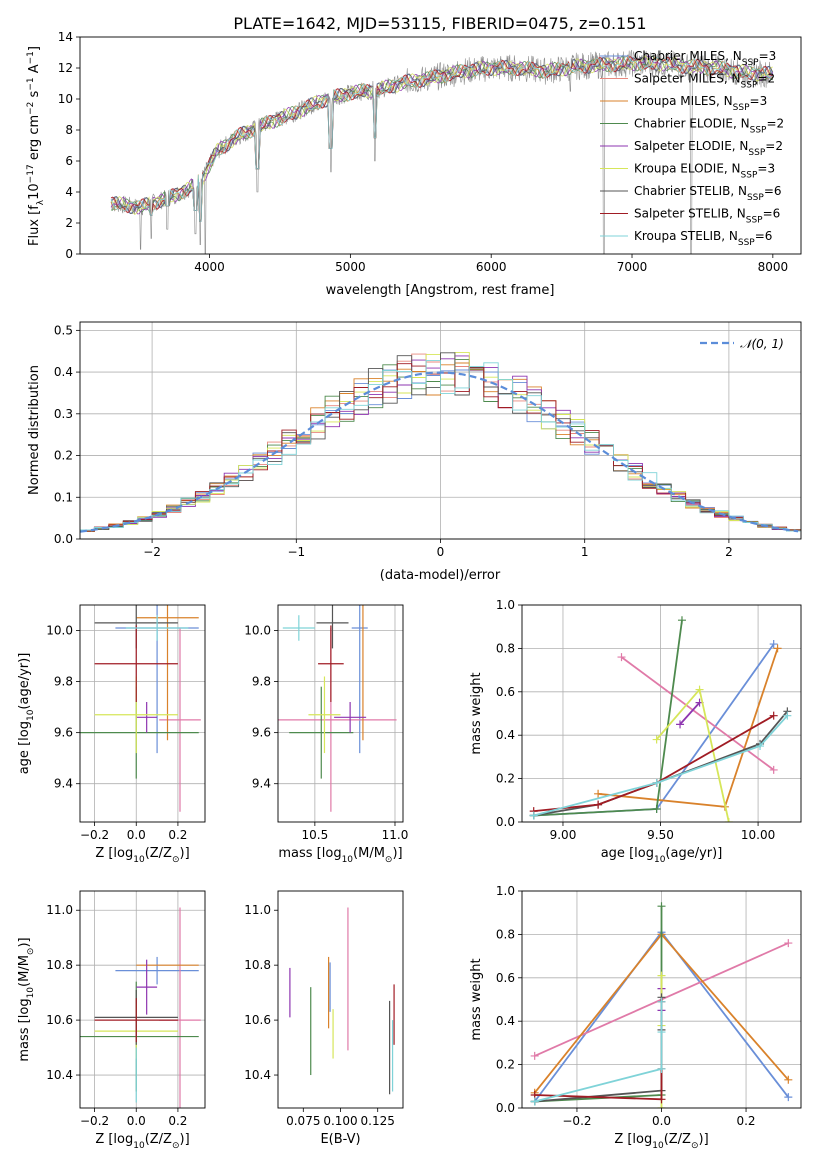 The image size is (819, 1170). What do you see at coordinates (63, 497) in the screenshot?
I see `y-tick-label: 0.1` at bounding box center [63, 497].